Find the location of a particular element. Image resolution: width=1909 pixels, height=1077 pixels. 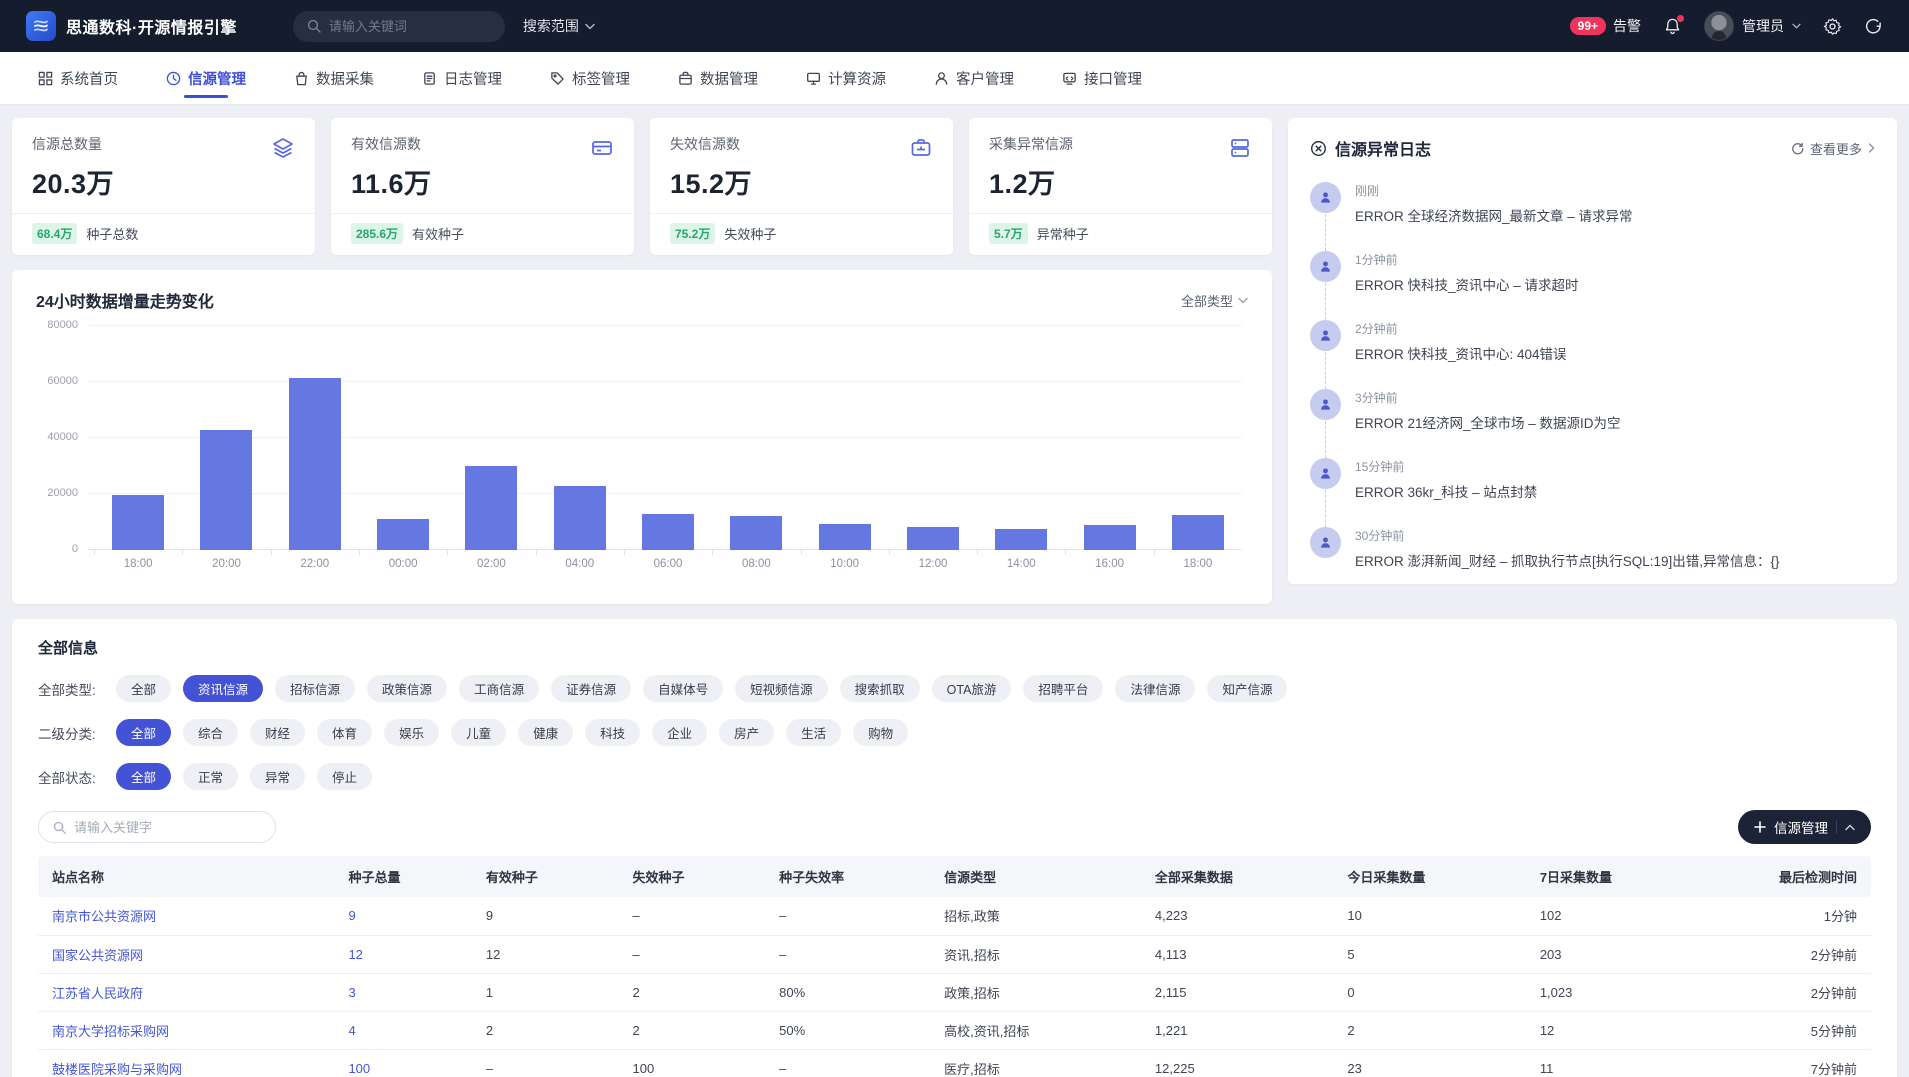

tab-5: 标签管理 is located at coordinates (590, 78).